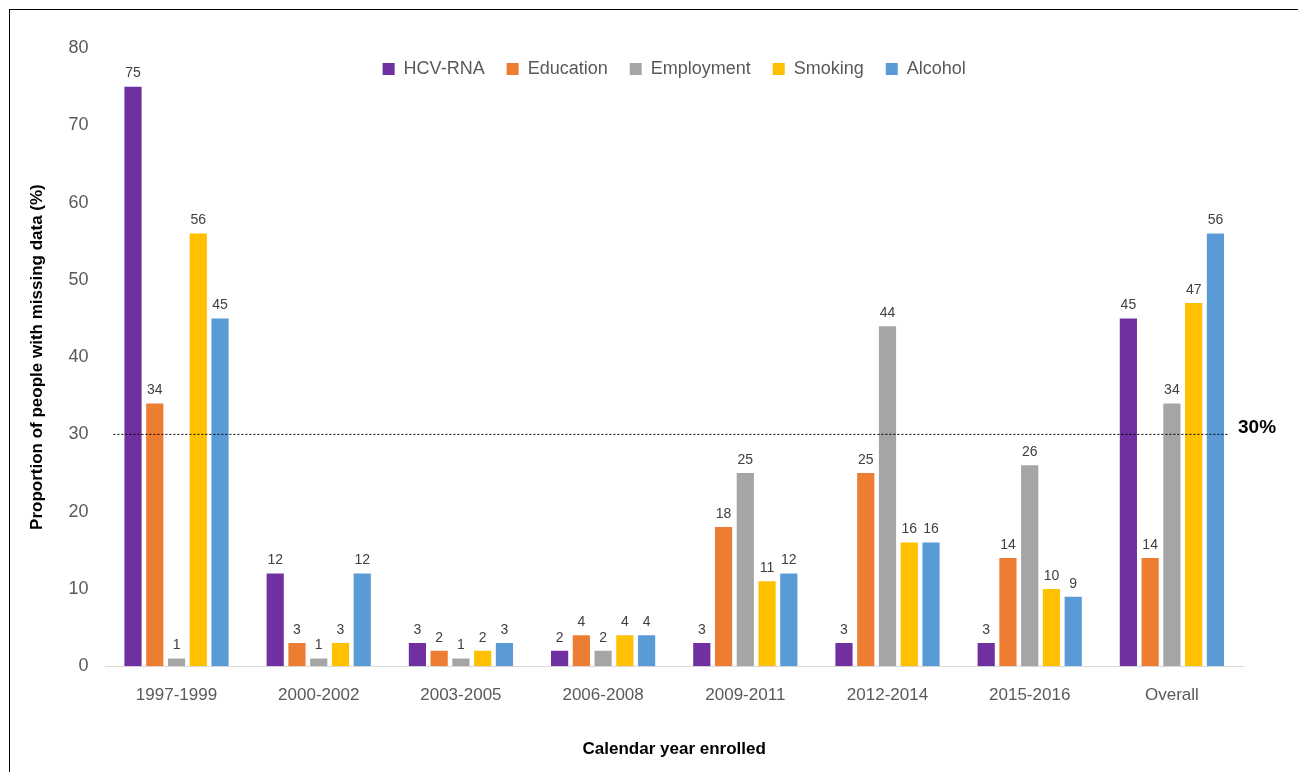 This screenshot has width=1298, height=772. What do you see at coordinates (674, 749) in the screenshot?
I see `x-axis-title: Calendar year enrolled` at bounding box center [674, 749].